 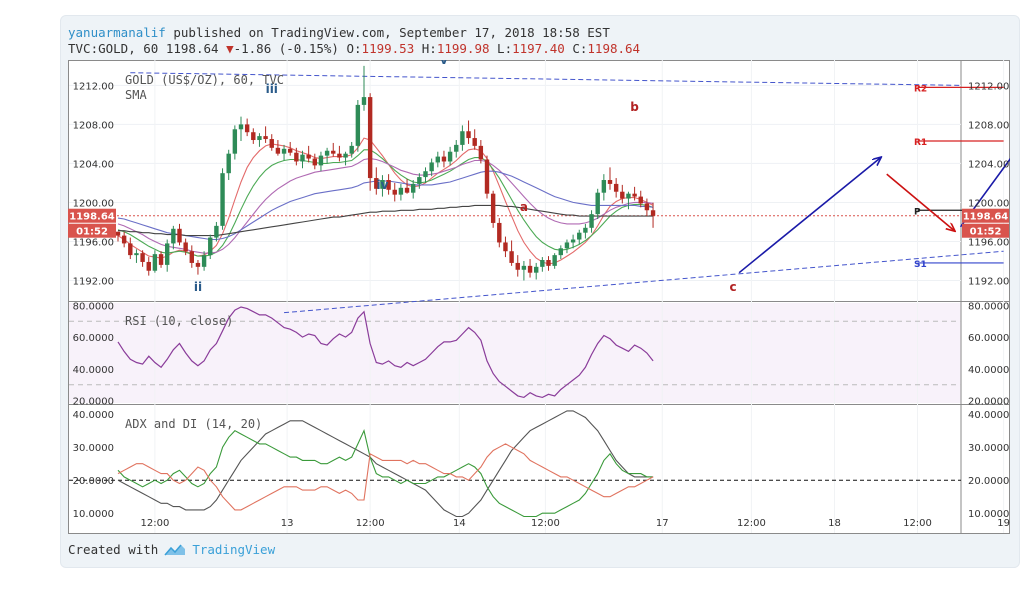 I want to click on tradingview-brand-link: TradingView, so click(x=234, y=549).